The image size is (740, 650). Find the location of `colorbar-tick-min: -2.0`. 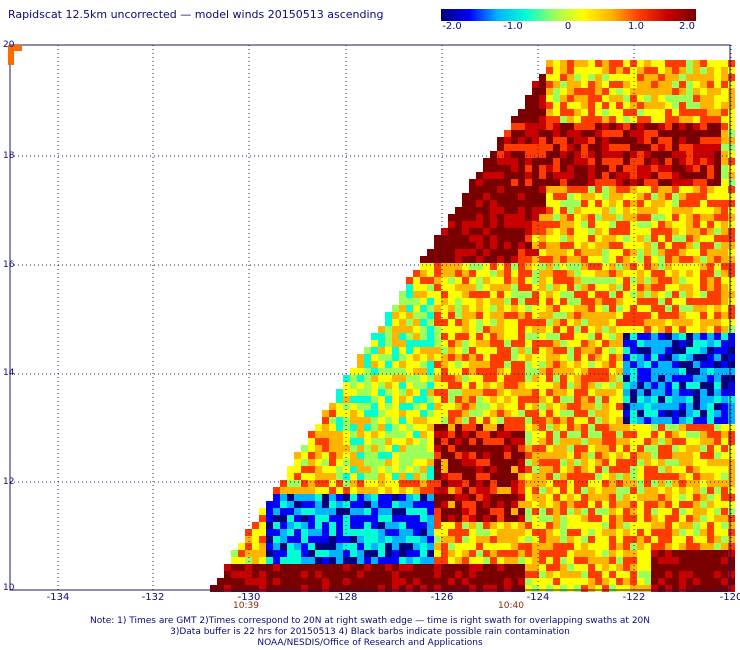

colorbar-tick-min: -2.0 is located at coordinates (452, 26).